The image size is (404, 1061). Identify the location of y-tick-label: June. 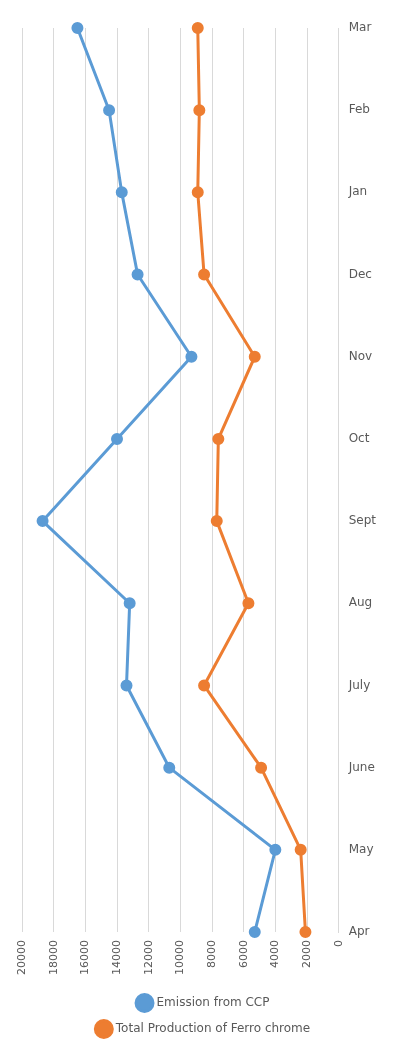
(361, 766).